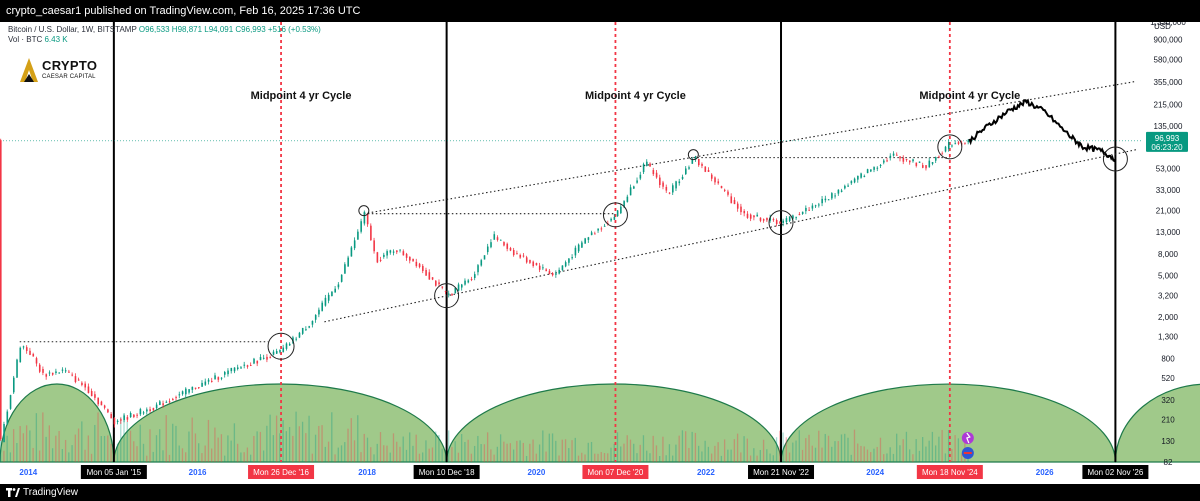  Describe the element at coordinates (113, 472) in the screenshot. I see `cycle-date-badge` at that location.